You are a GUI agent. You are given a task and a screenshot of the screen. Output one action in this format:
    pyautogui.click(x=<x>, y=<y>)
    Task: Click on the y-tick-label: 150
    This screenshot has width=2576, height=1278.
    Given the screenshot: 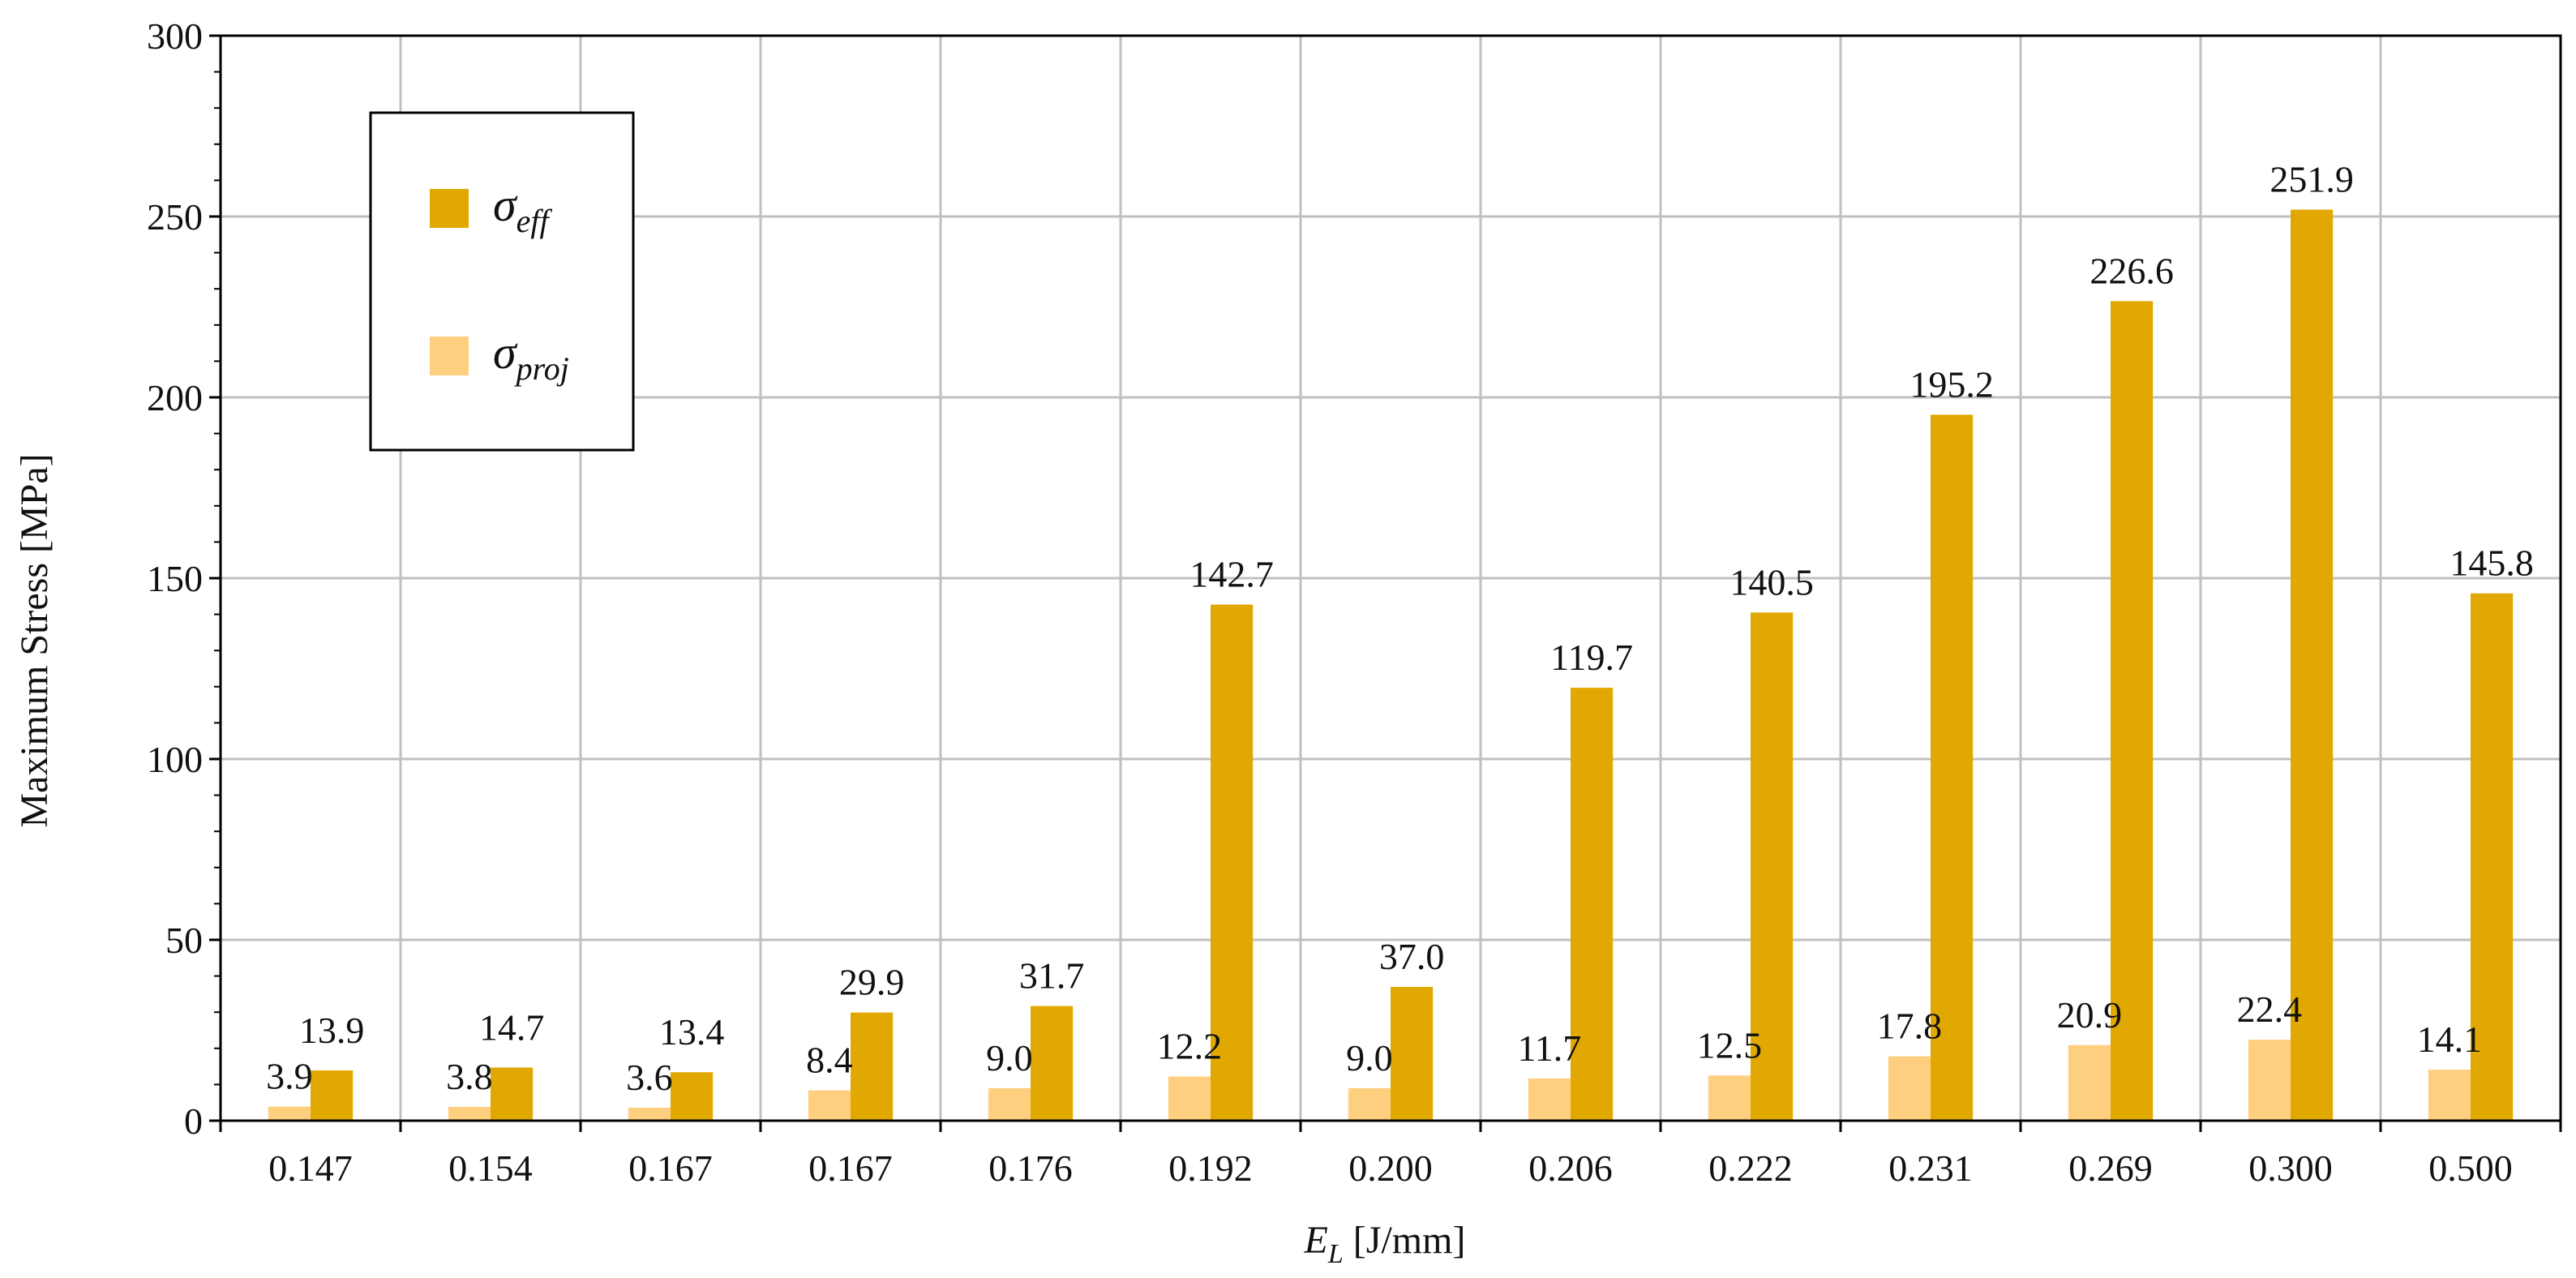 What is the action you would take?
    pyautogui.click(x=175, y=578)
    